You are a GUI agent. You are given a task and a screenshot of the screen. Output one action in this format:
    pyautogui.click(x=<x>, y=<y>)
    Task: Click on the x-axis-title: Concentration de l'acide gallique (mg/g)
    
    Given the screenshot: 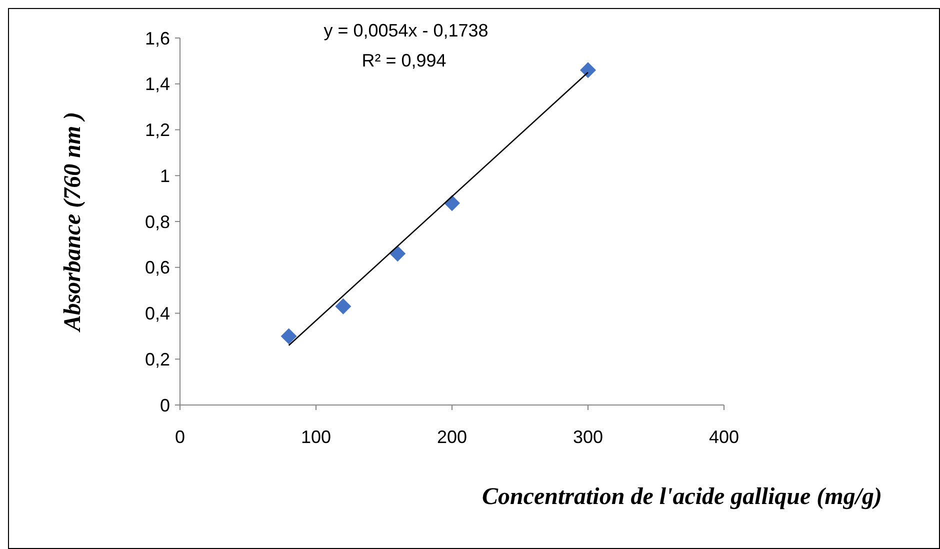 What is the action you would take?
    pyautogui.click(x=682, y=497)
    